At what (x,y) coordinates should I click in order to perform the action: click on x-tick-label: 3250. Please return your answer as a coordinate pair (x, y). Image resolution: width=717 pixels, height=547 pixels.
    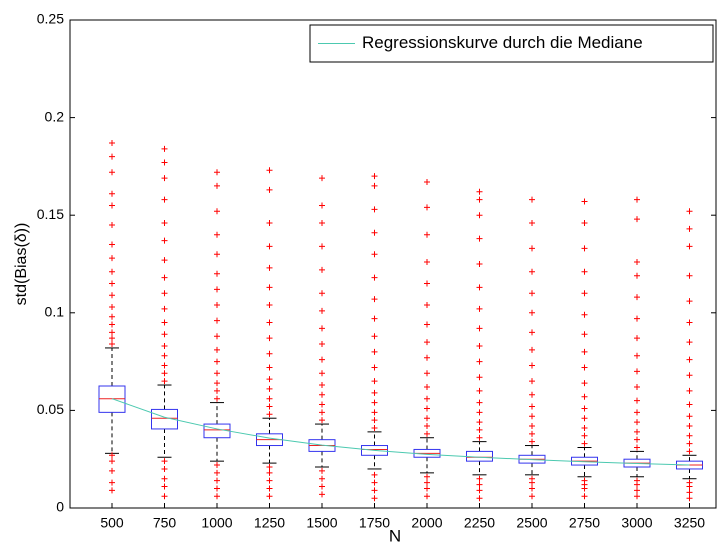
    Looking at the image, I should click on (689, 523).